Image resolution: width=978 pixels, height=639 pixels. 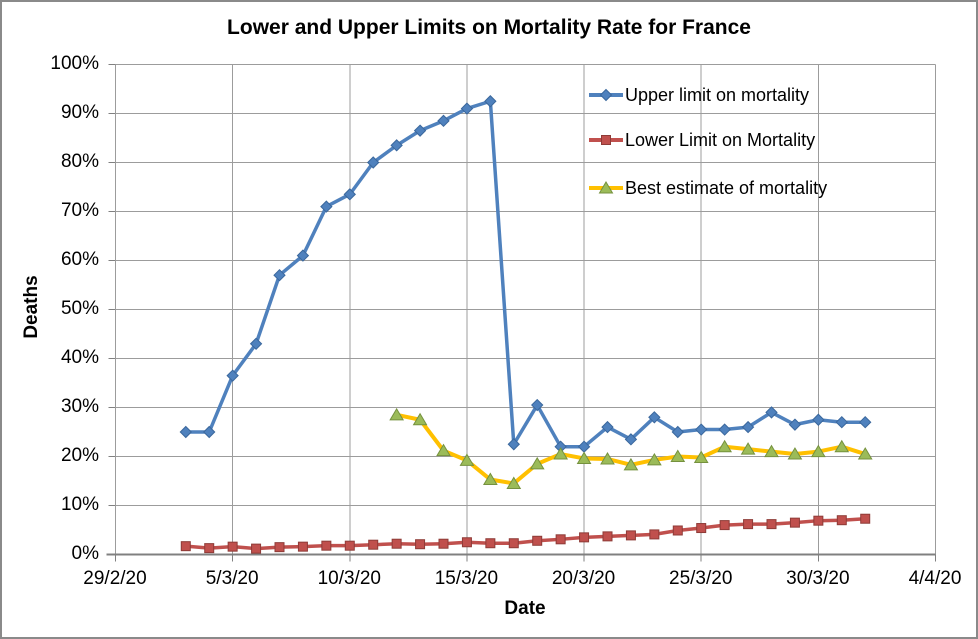 What do you see at coordinates (79, 259) in the screenshot?
I see `y-tick-label: 60%` at bounding box center [79, 259].